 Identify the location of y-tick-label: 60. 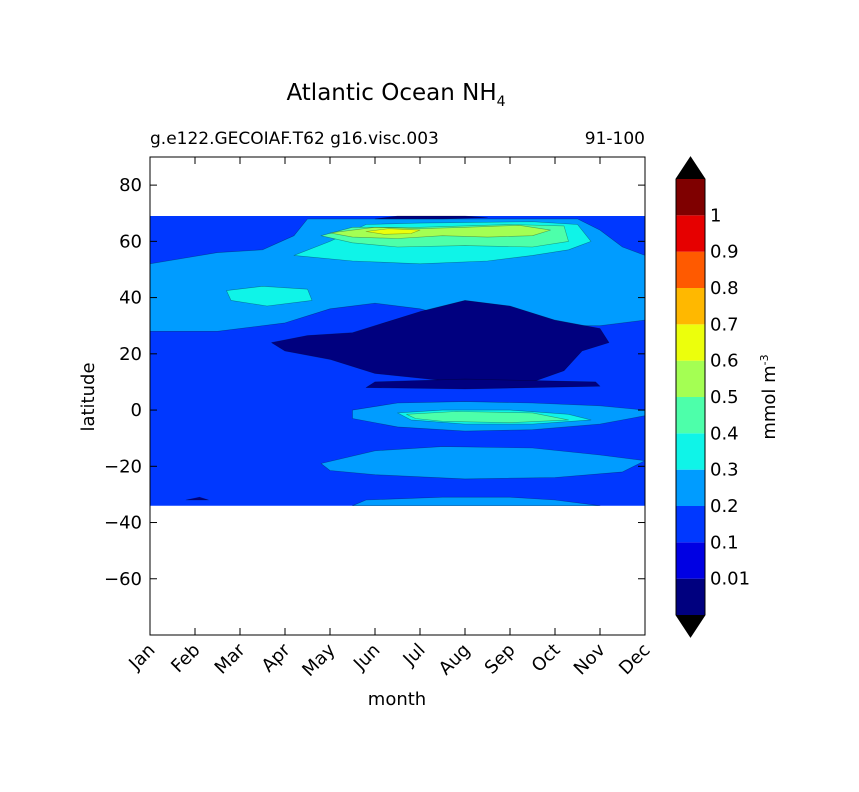
(130, 241).